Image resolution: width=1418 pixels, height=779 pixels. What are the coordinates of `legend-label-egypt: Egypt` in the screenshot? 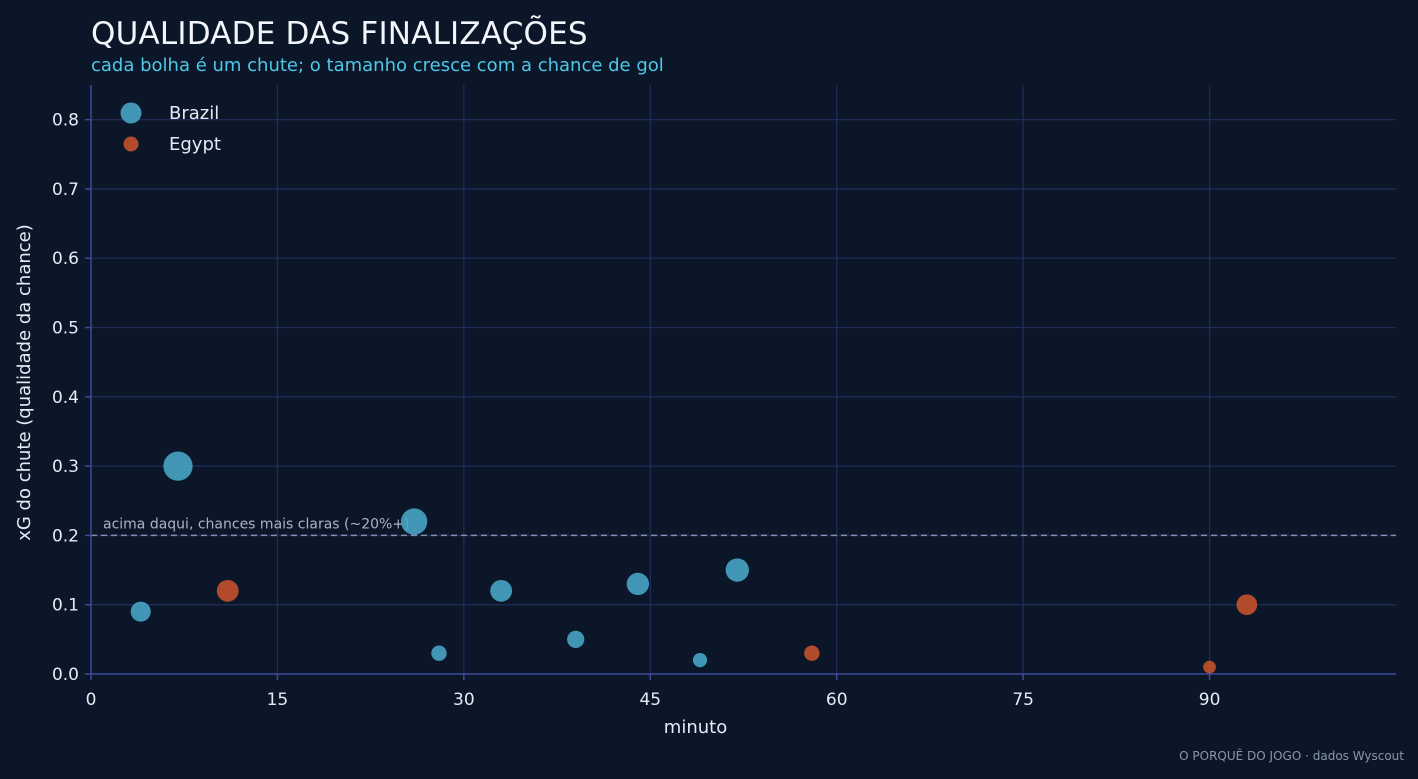 It's located at (195, 144).